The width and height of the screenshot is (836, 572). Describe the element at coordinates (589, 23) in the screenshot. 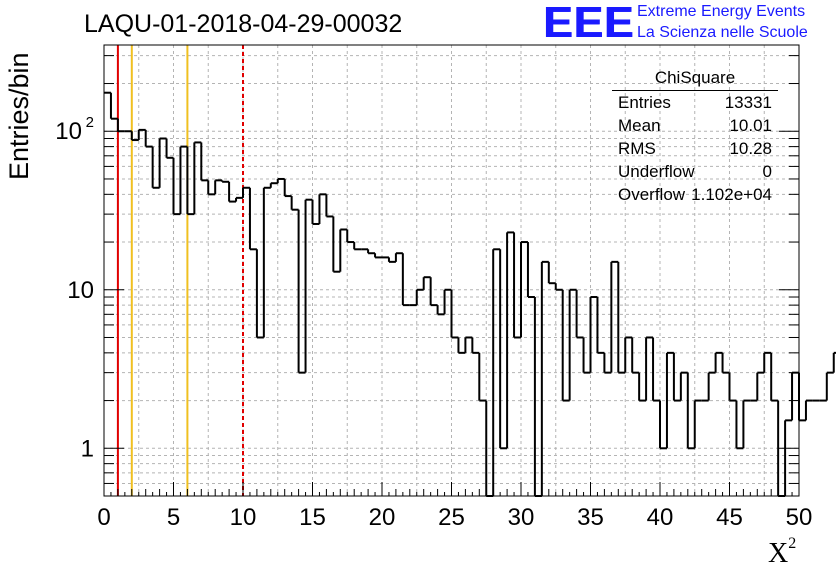

I see `eee-logo: EEE` at that location.